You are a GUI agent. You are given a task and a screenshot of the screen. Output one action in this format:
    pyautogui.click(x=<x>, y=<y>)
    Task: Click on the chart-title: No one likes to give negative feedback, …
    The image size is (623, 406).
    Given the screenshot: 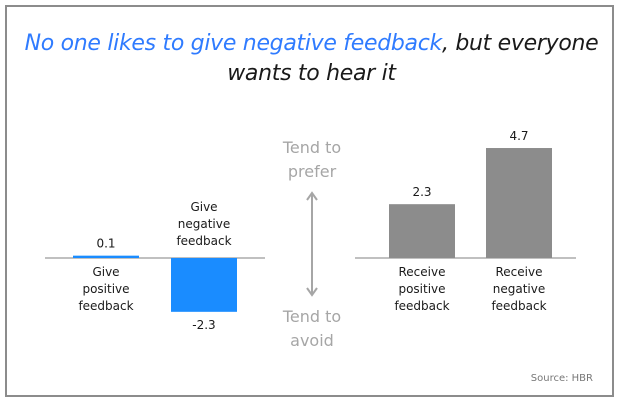 What is the action you would take?
    pyautogui.click(x=311, y=59)
    